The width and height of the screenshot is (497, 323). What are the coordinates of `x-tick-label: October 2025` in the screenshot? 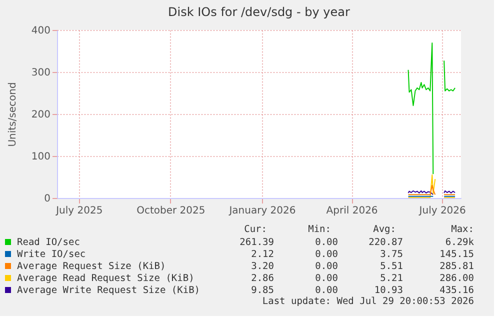 It's located at (171, 211).